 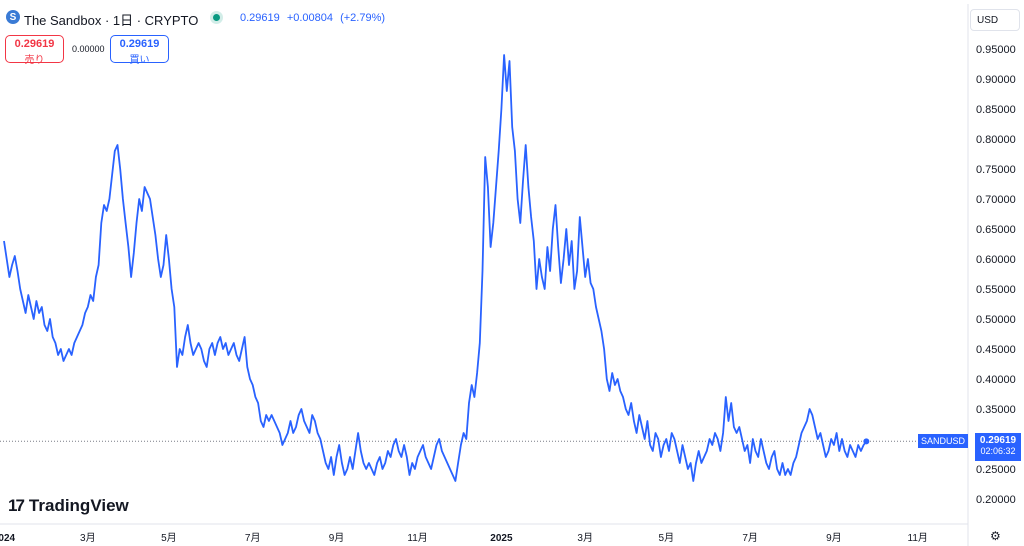 What do you see at coordinates (998, 440) in the screenshot?
I see `last-price-value: 0.29619` at bounding box center [998, 440].